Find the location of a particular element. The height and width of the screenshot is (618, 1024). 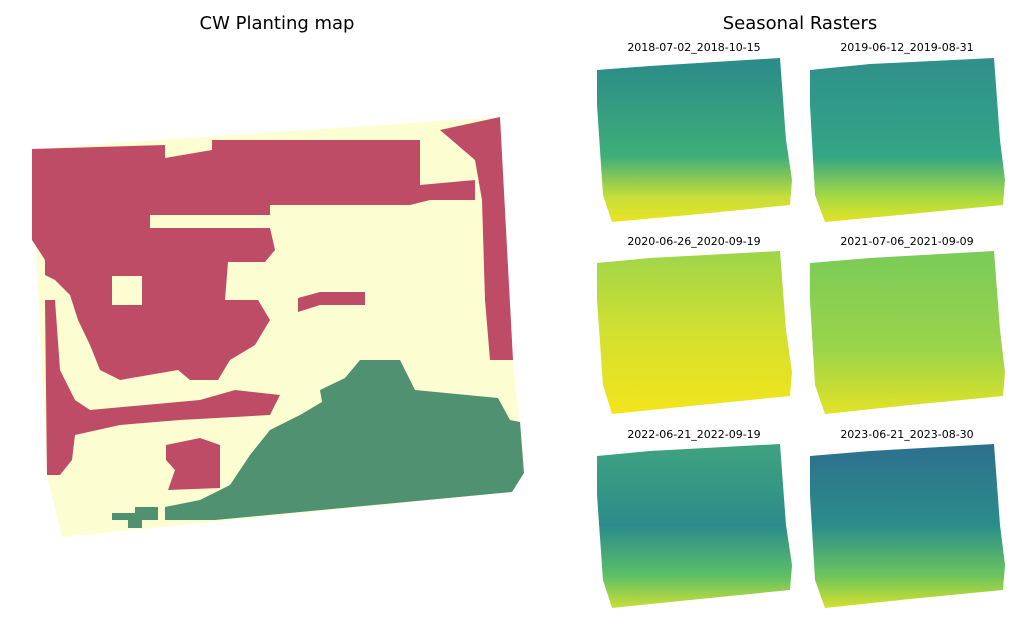

raster-label: 2020-06-26_2020-09-19 is located at coordinates (693, 241).